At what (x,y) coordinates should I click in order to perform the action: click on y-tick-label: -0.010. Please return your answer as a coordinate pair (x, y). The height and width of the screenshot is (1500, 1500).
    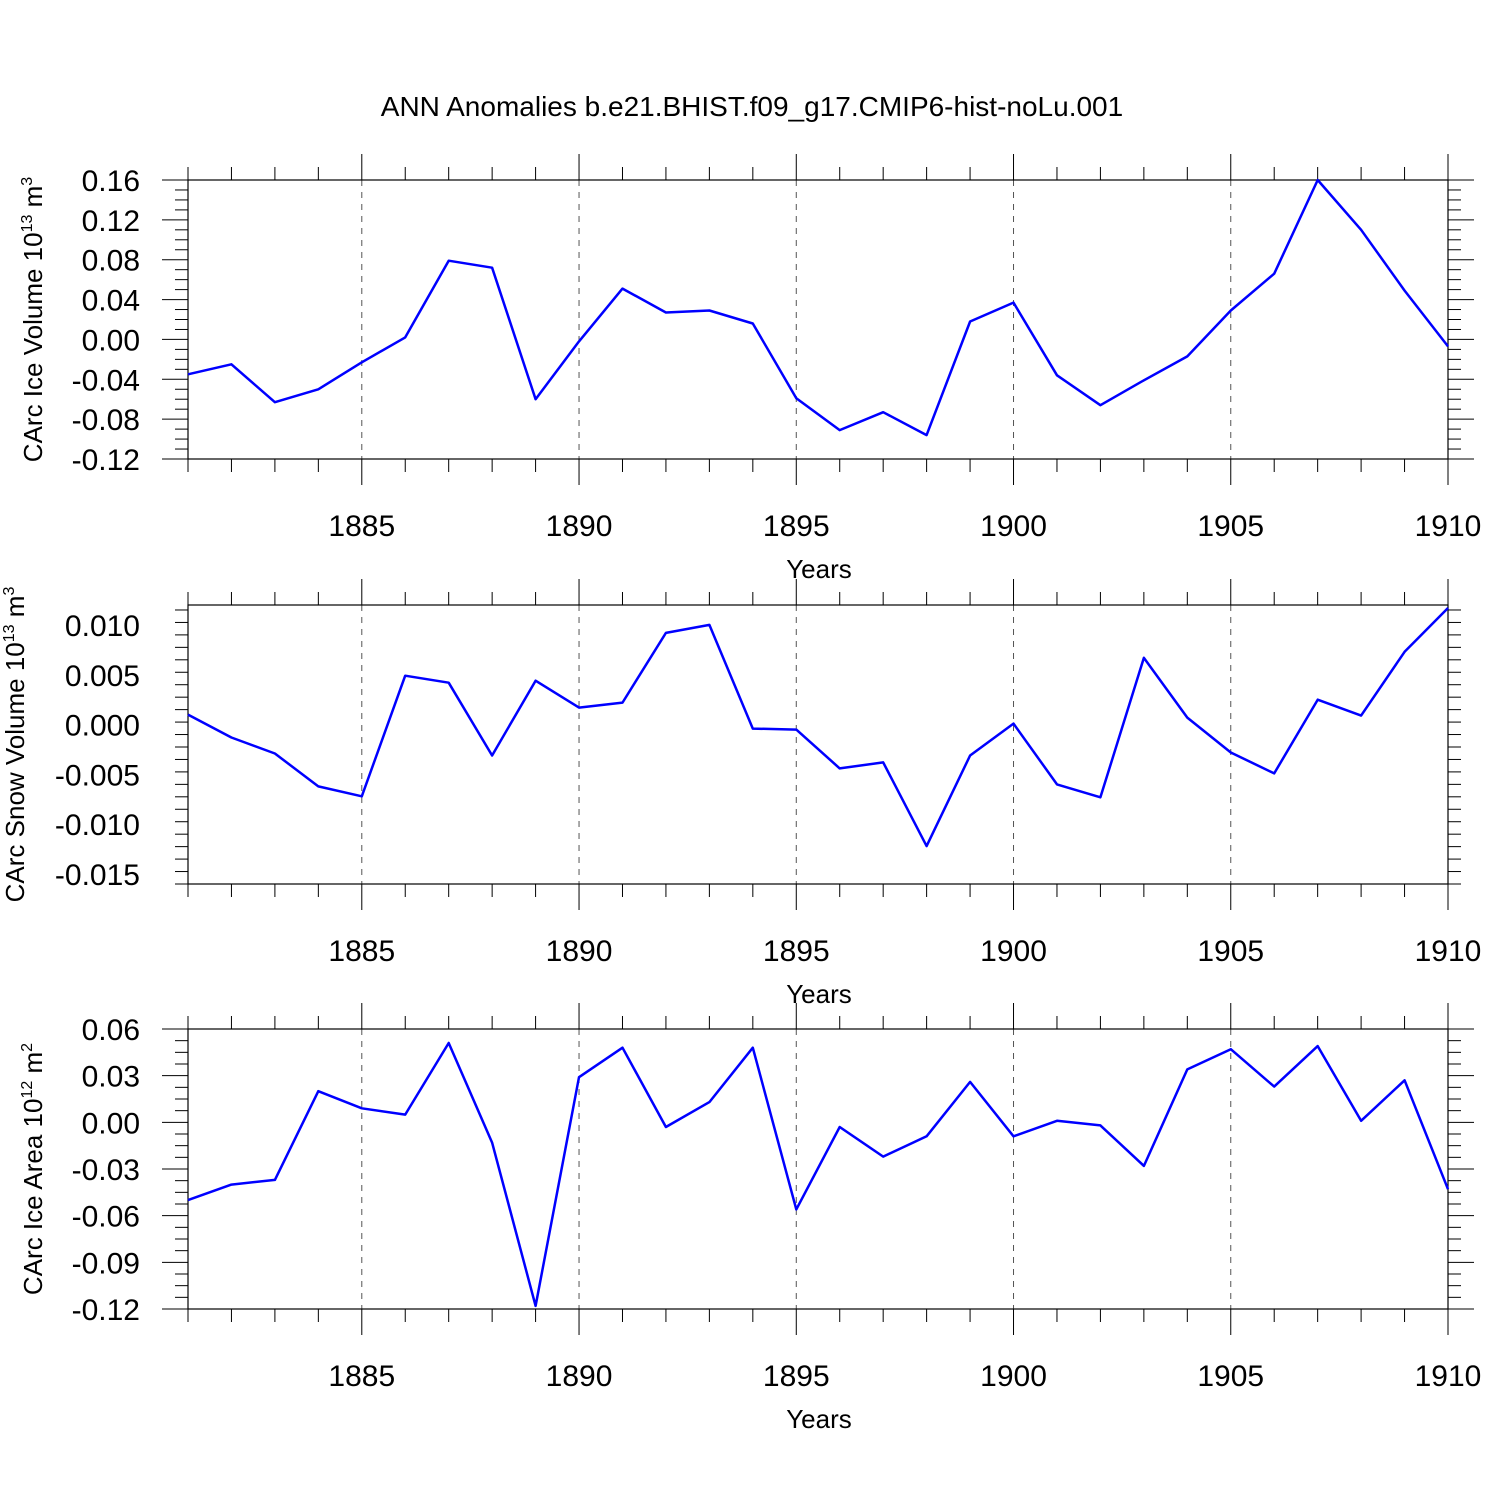
    Looking at the image, I should click on (97, 825).